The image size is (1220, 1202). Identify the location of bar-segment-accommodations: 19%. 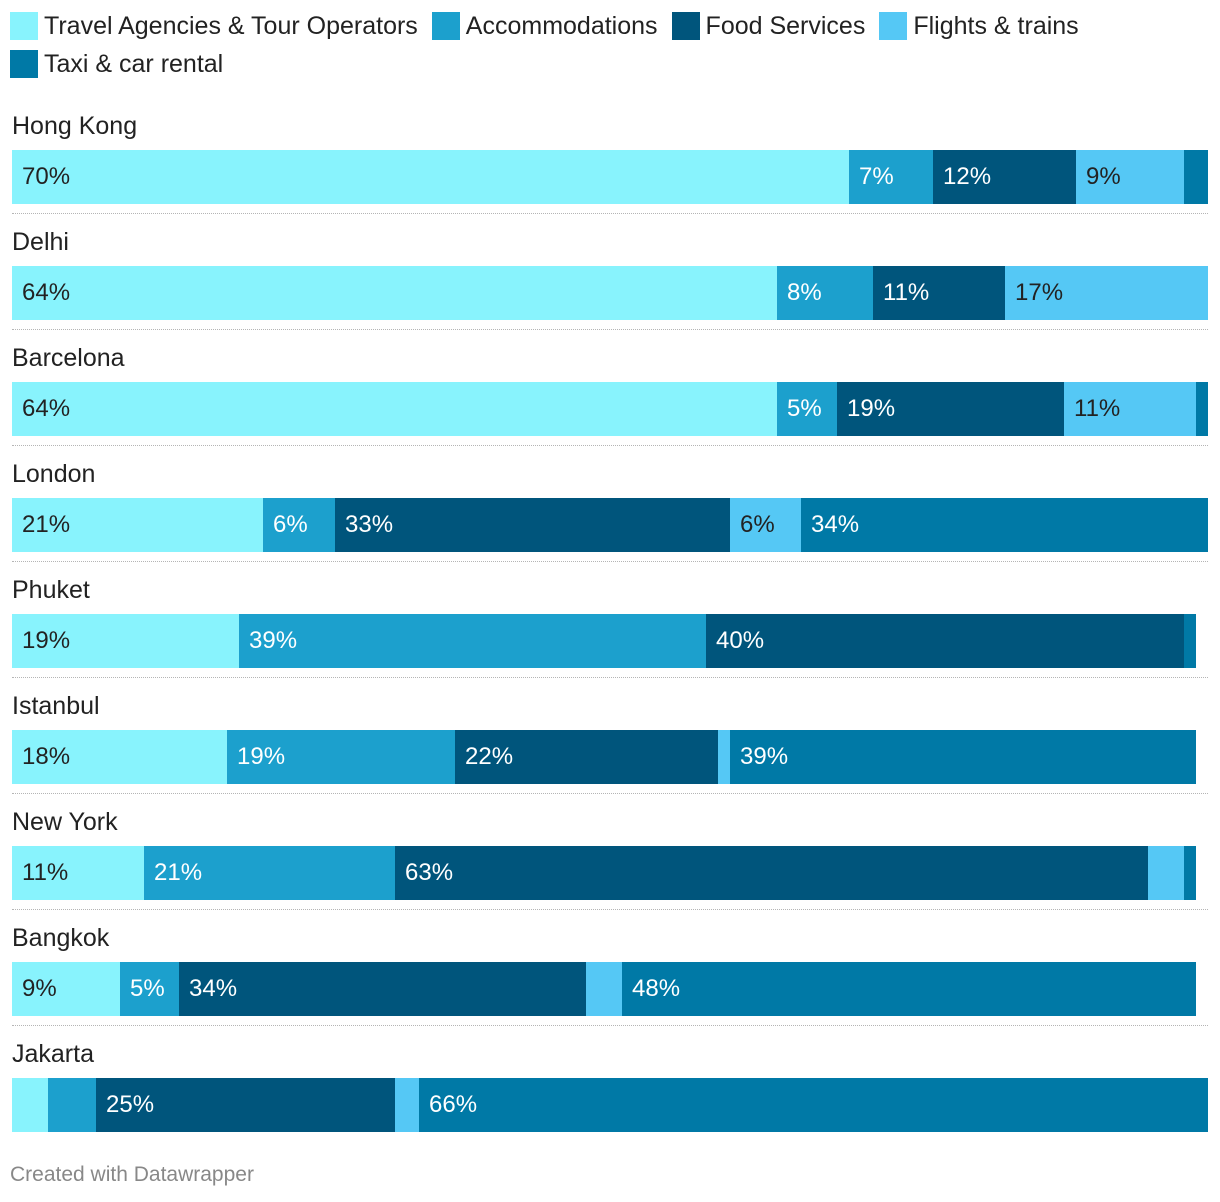
(341, 757).